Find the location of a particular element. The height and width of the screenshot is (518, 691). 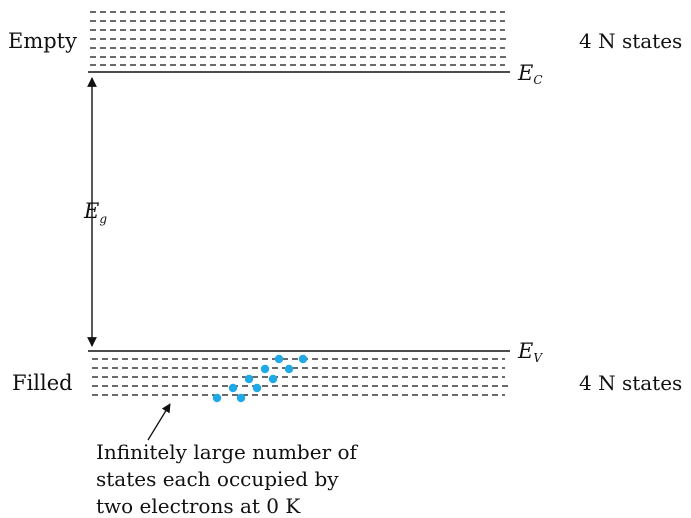

top-states-label: 4 N states is located at coordinates (630, 41).